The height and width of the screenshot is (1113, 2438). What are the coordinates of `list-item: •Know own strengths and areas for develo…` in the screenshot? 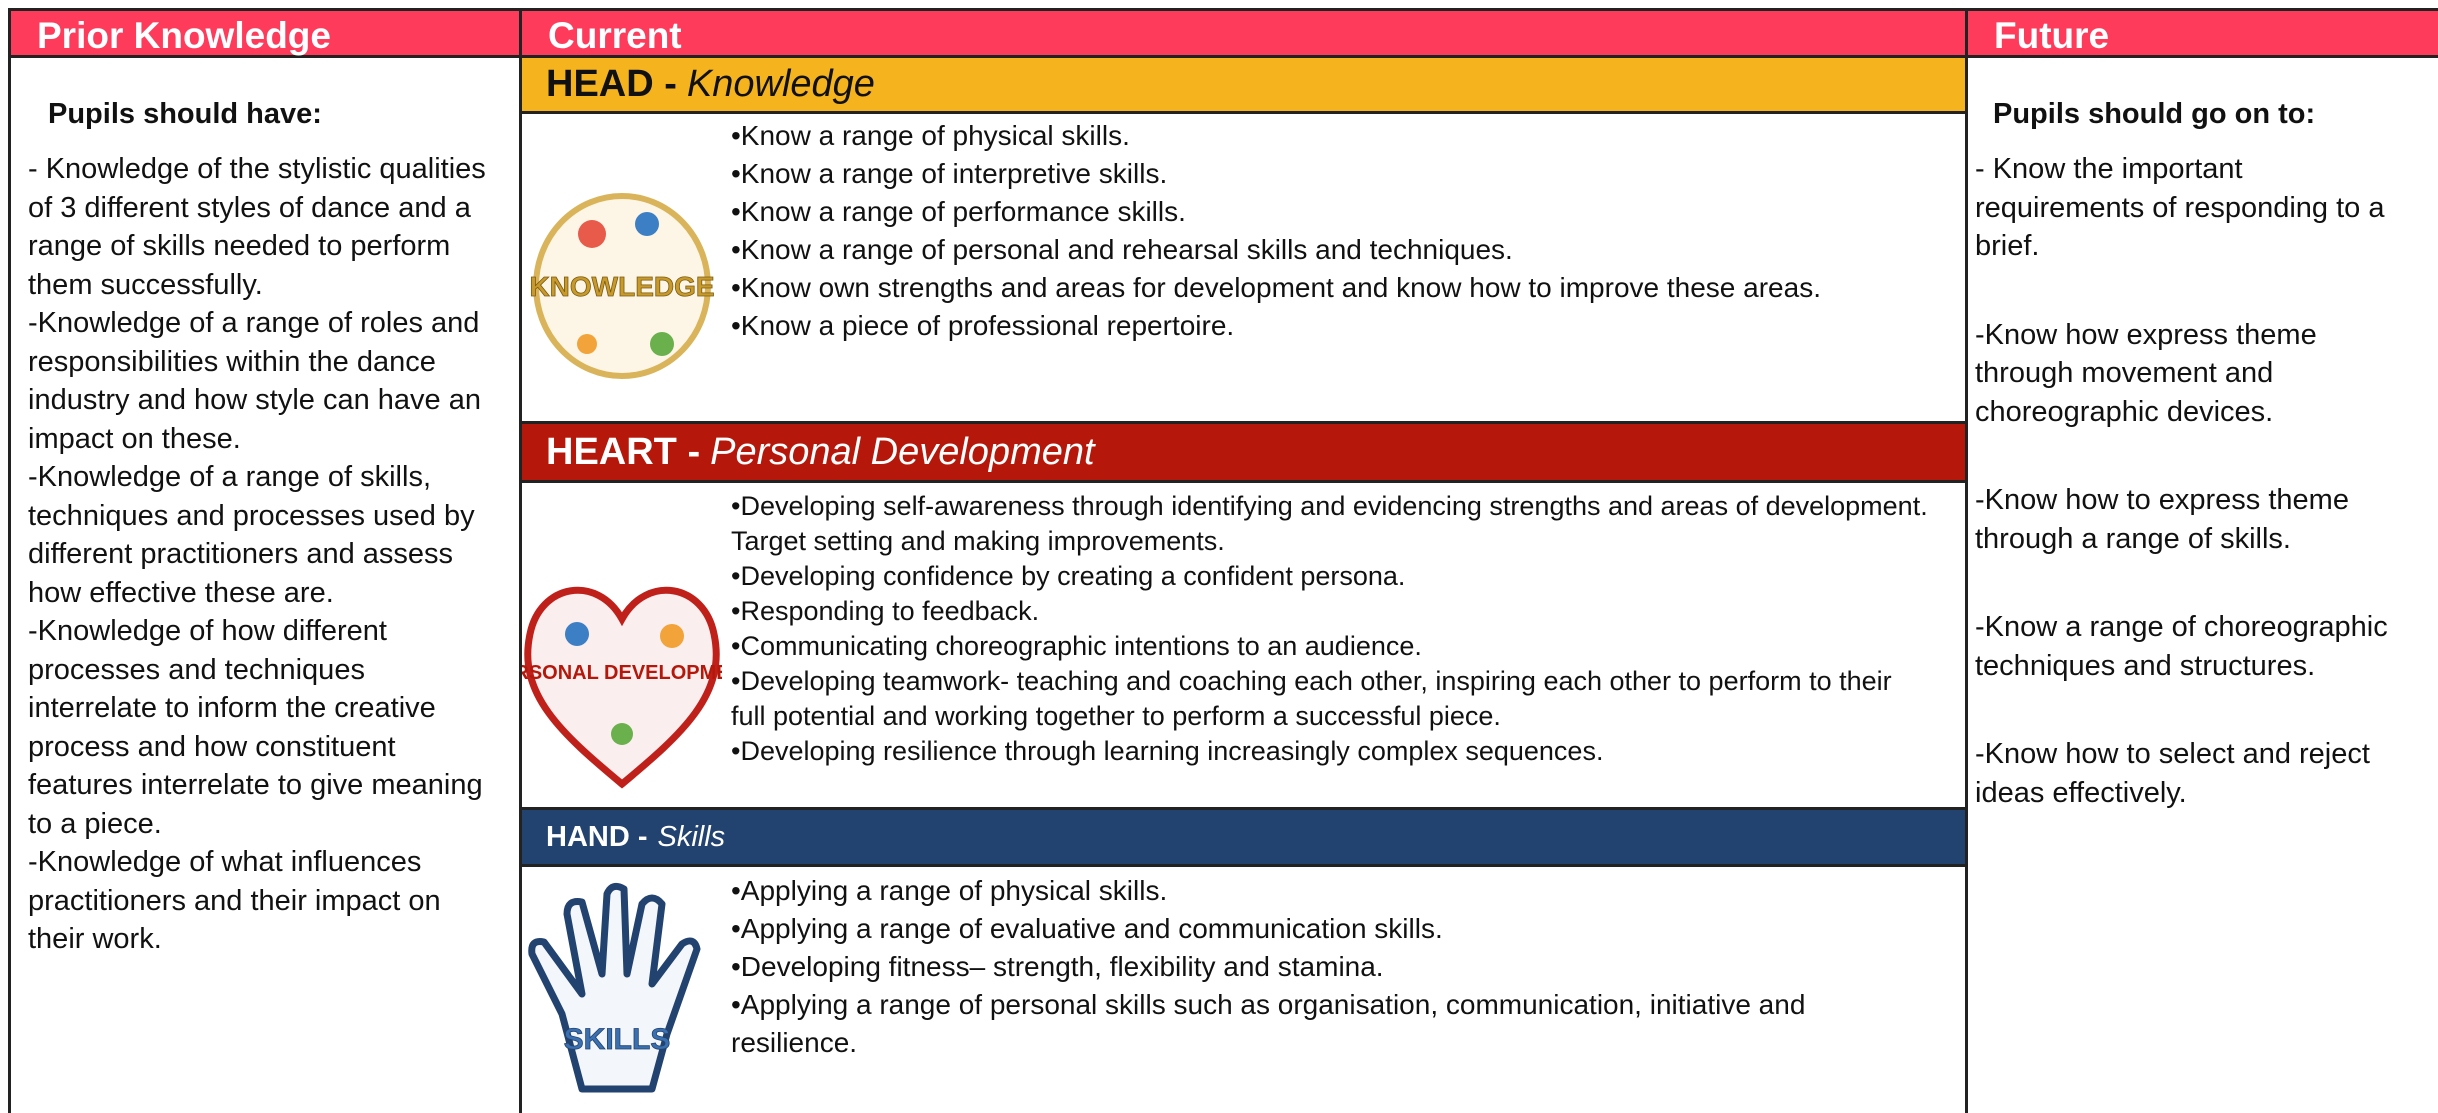 It's located at (1276, 287).